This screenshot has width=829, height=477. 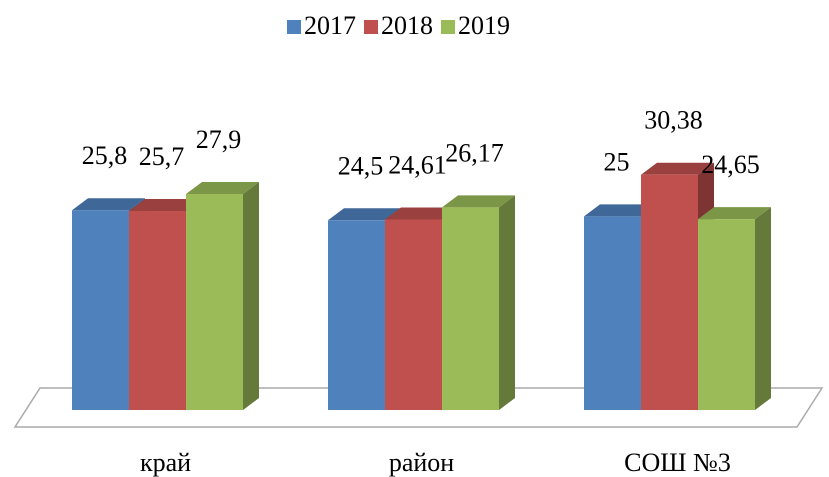 What do you see at coordinates (617, 161) in the screenshot?
I see `data-label: 25` at bounding box center [617, 161].